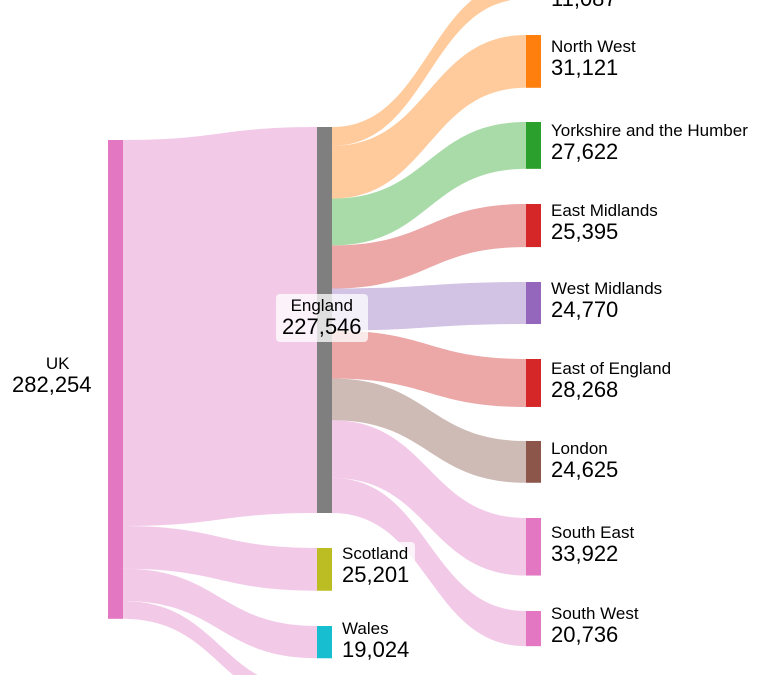  Describe the element at coordinates (324, 569) in the screenshot. I see `node-scotland` at that location.